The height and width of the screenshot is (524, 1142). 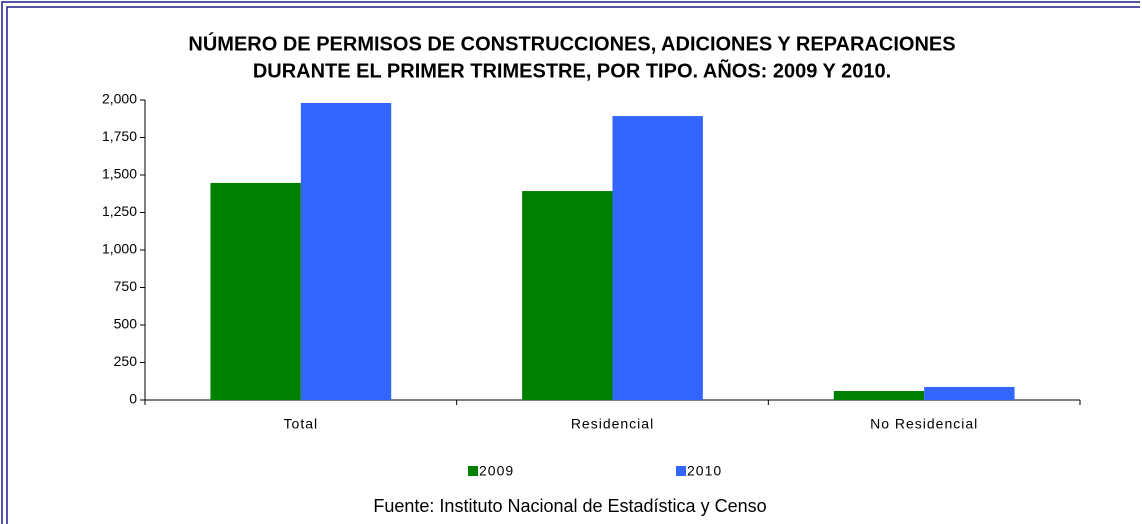 I want to click on y-tick-label: 500, so click(x=126, y=324).